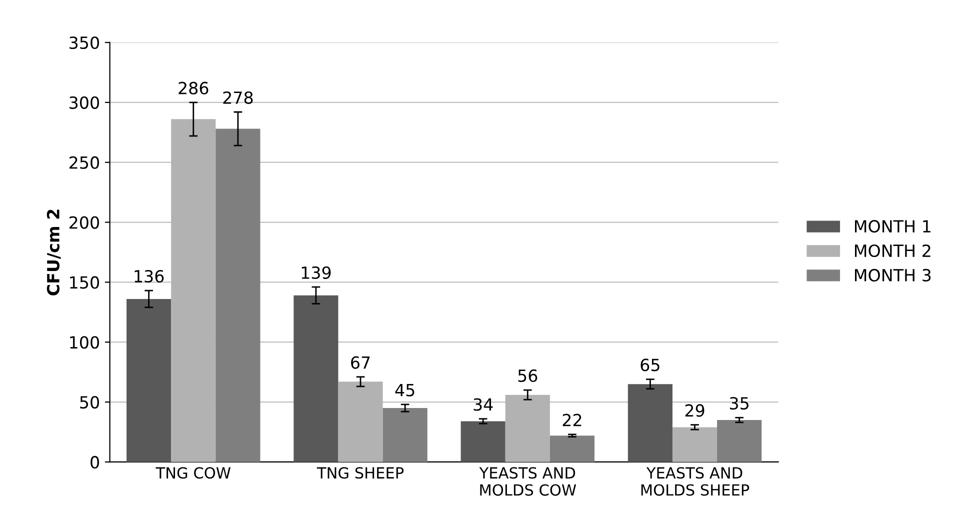  What do you see at coordinates (694, 410) in the screenshot?
I see `data-label: 29` at bounding box center [694, 410].